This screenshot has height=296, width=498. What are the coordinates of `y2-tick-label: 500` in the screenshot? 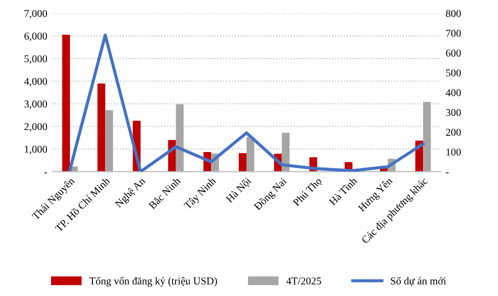 It's located at (453, 72).